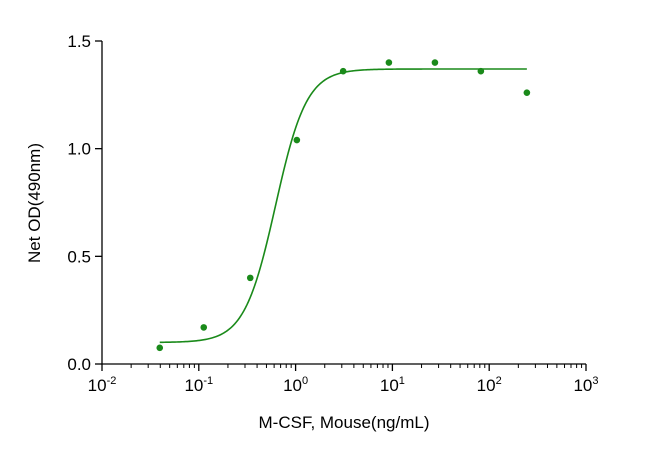  I want to click on y-axis: 0.0 0.5 1.0 1.5, so click(85, 203).